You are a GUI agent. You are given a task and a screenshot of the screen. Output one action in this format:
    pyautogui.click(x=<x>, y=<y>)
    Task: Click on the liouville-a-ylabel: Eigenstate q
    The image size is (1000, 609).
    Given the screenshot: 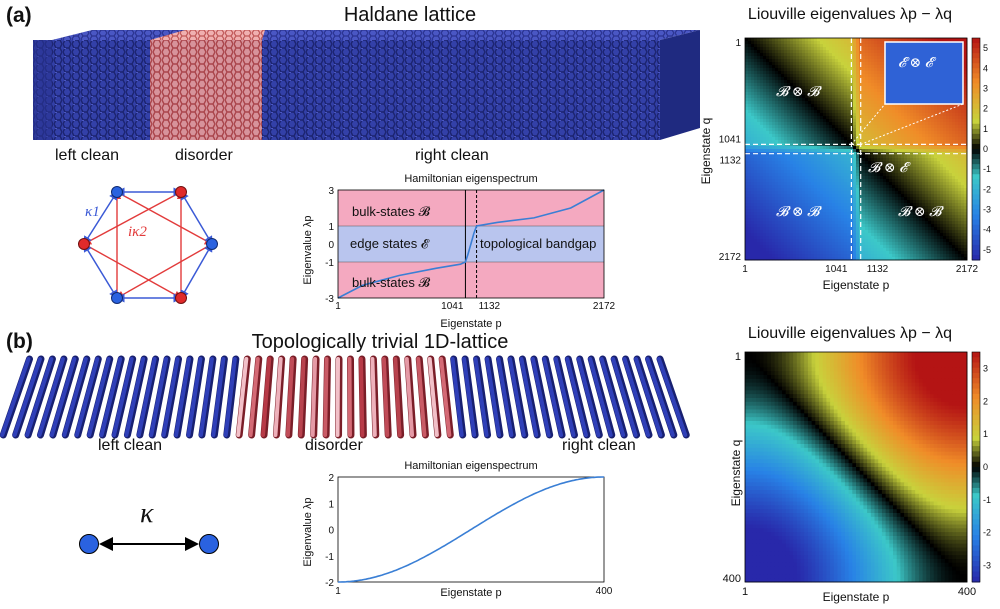 What is the action you would take?
    pyautogui.click(x=706, y=151)
    